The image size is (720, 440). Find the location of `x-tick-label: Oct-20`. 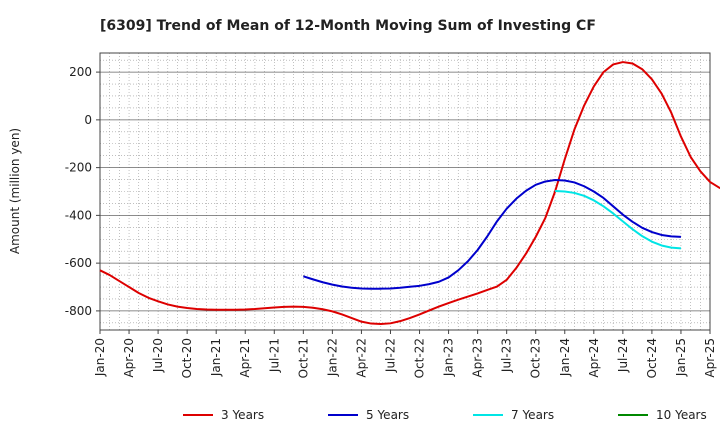

x-tick-label: Oct-20 is located at coordinates (187, 358).